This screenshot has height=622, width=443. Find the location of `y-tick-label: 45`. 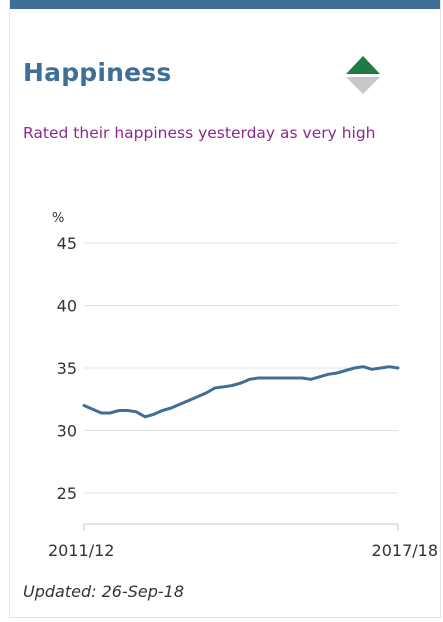

y-tick-label: 45 is located at coordinates (67, 243).